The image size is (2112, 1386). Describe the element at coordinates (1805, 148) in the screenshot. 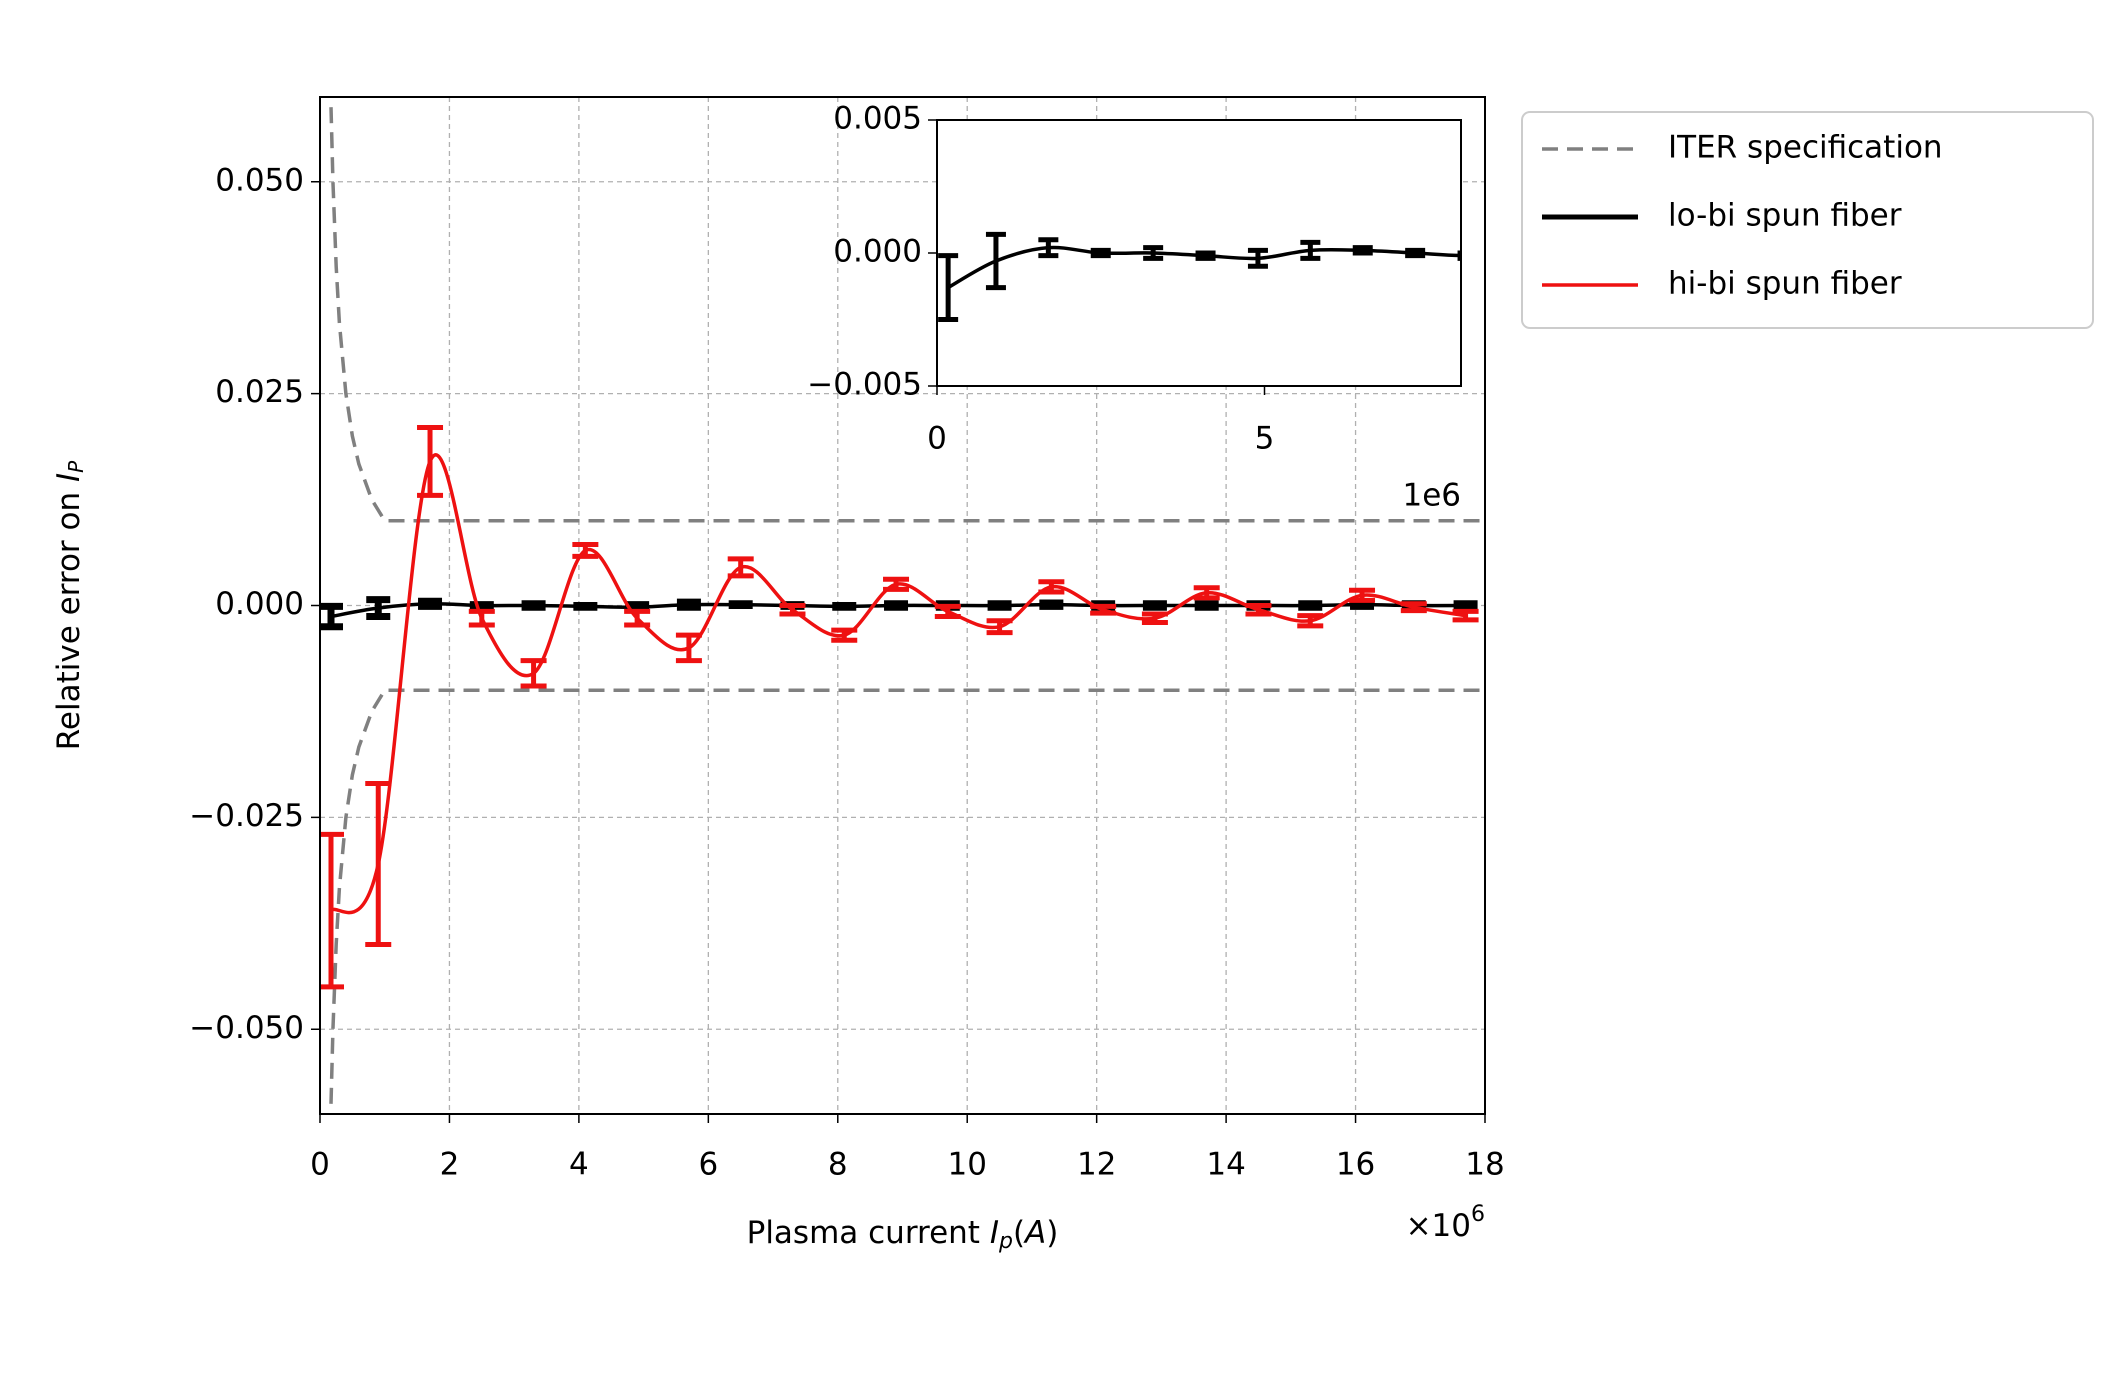

I see `legend-label: ITER specification` at that location.